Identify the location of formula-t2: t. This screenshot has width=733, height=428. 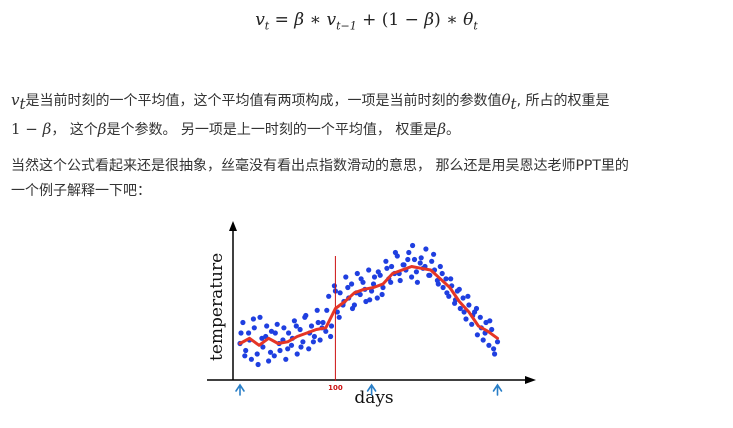
(475, 26).